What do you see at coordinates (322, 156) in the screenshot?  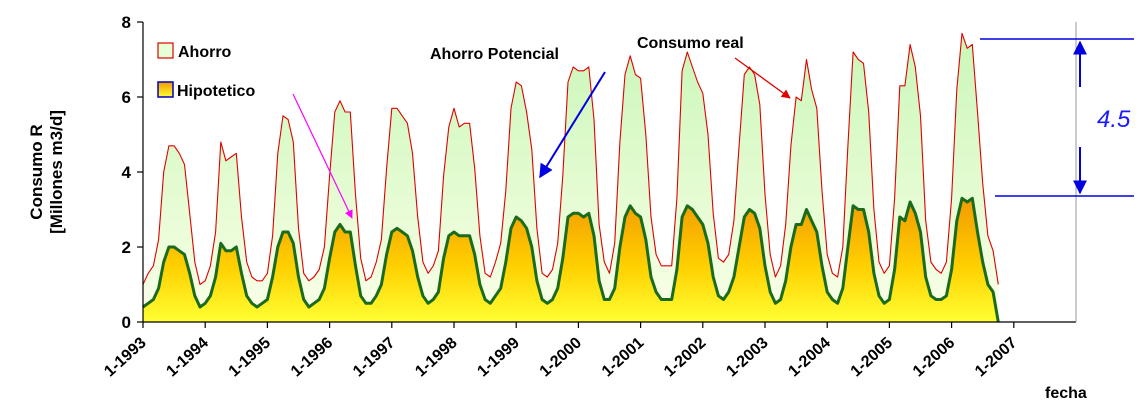 I see `arrow-hipotetico` at bounding box center [322, 156].